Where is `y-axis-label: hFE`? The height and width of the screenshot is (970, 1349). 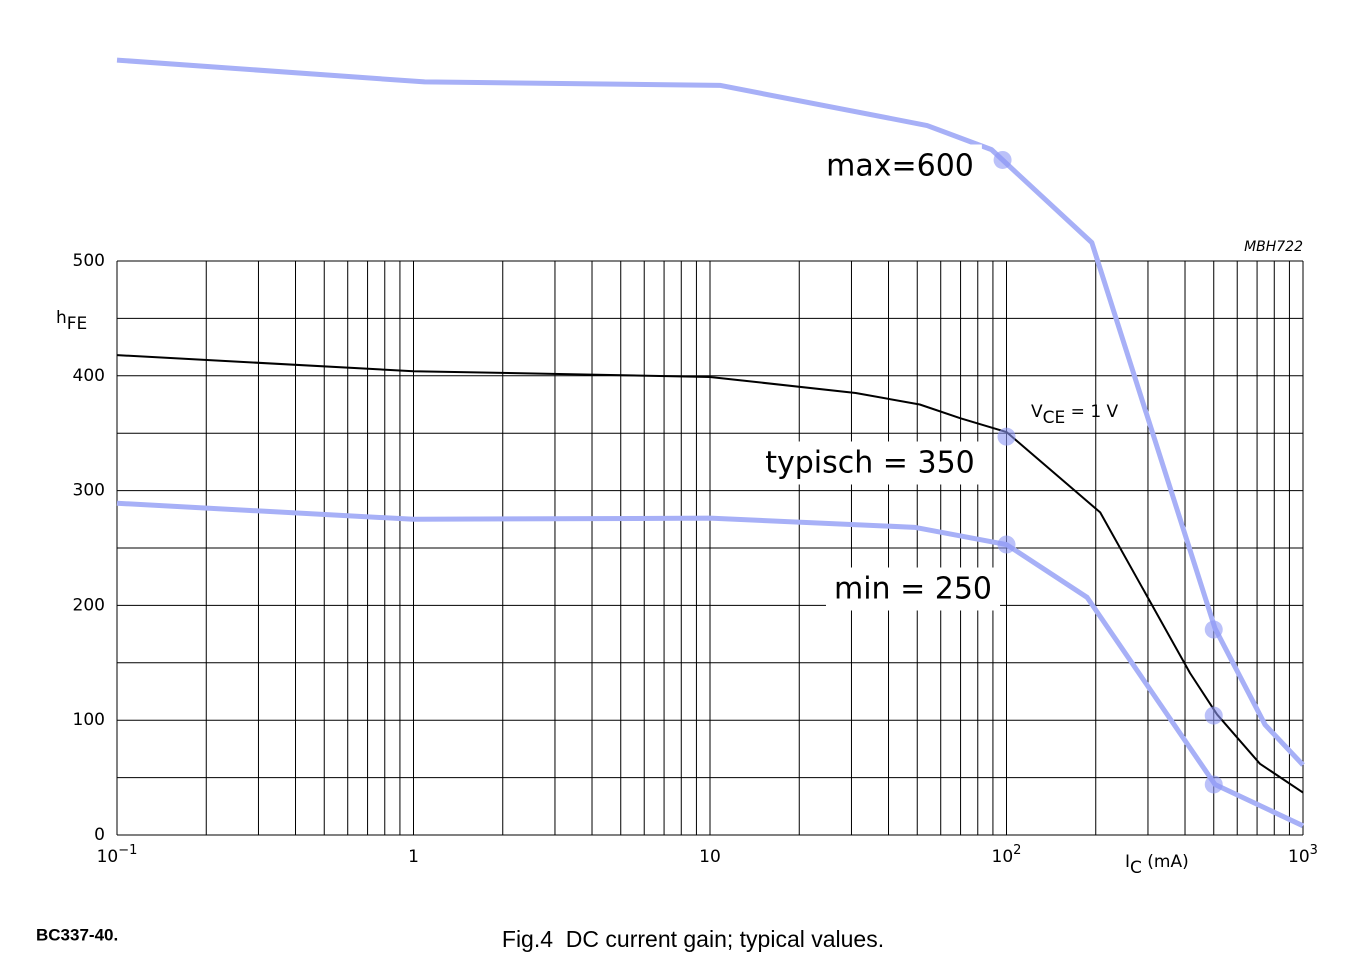
y-axis-label: hFE is located at coordinates (71, 321).